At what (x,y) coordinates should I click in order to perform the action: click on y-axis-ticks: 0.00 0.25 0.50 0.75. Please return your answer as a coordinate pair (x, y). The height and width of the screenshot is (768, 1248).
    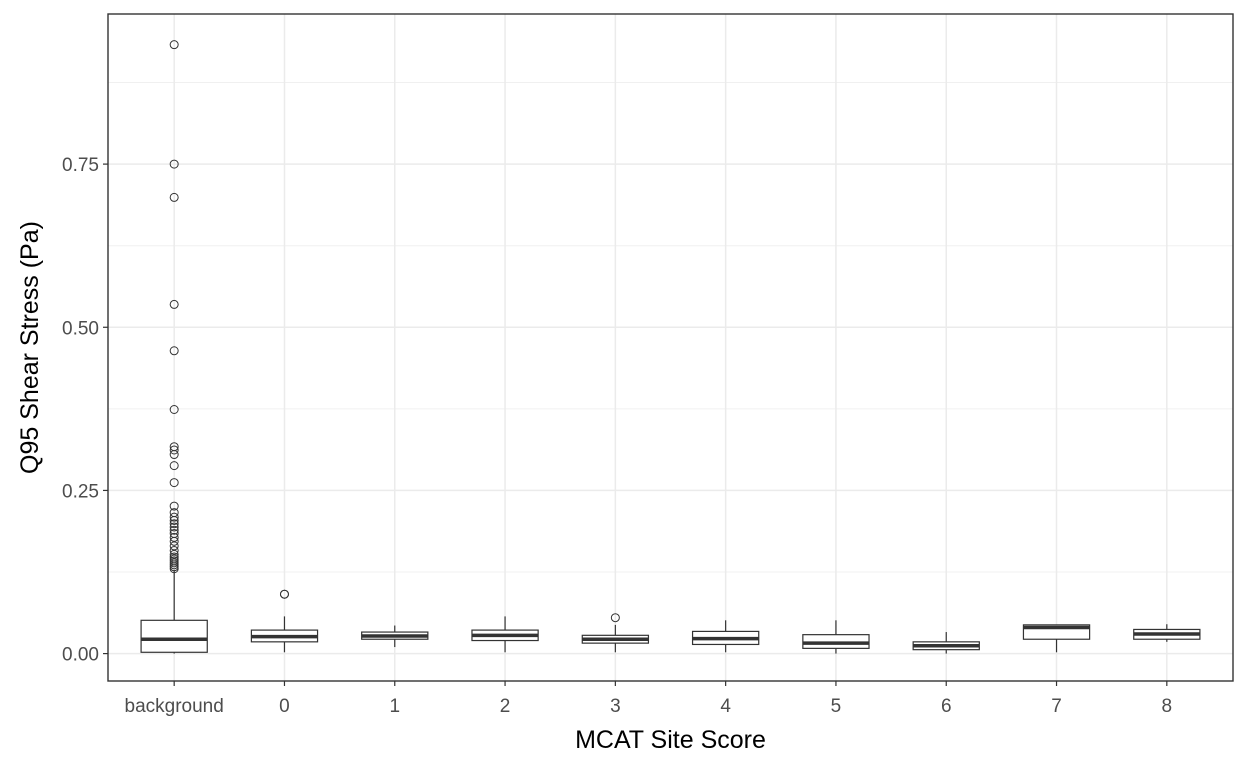
    Looking at the image, I should click on (85, 410).